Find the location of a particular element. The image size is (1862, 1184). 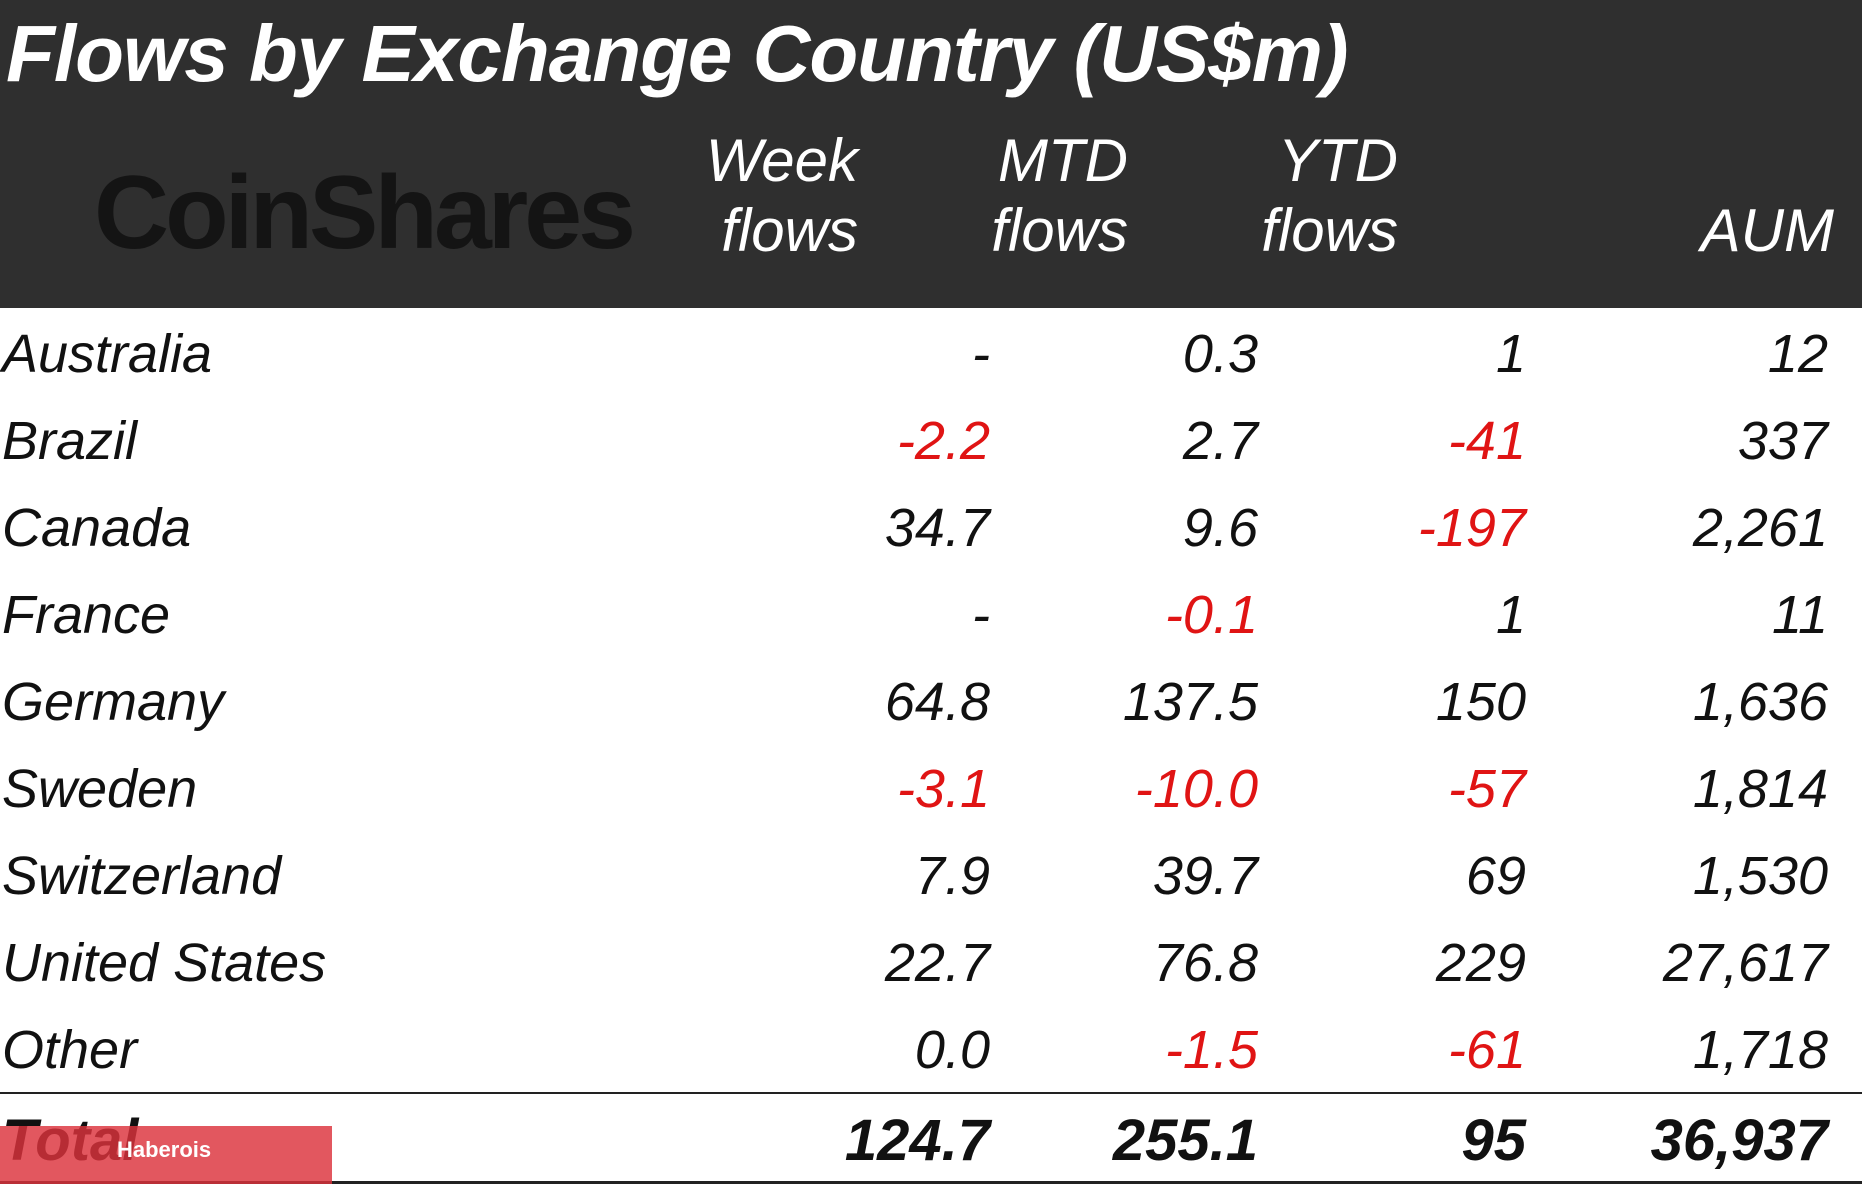

country-label: Sweden is located at coordinates (100, 789).